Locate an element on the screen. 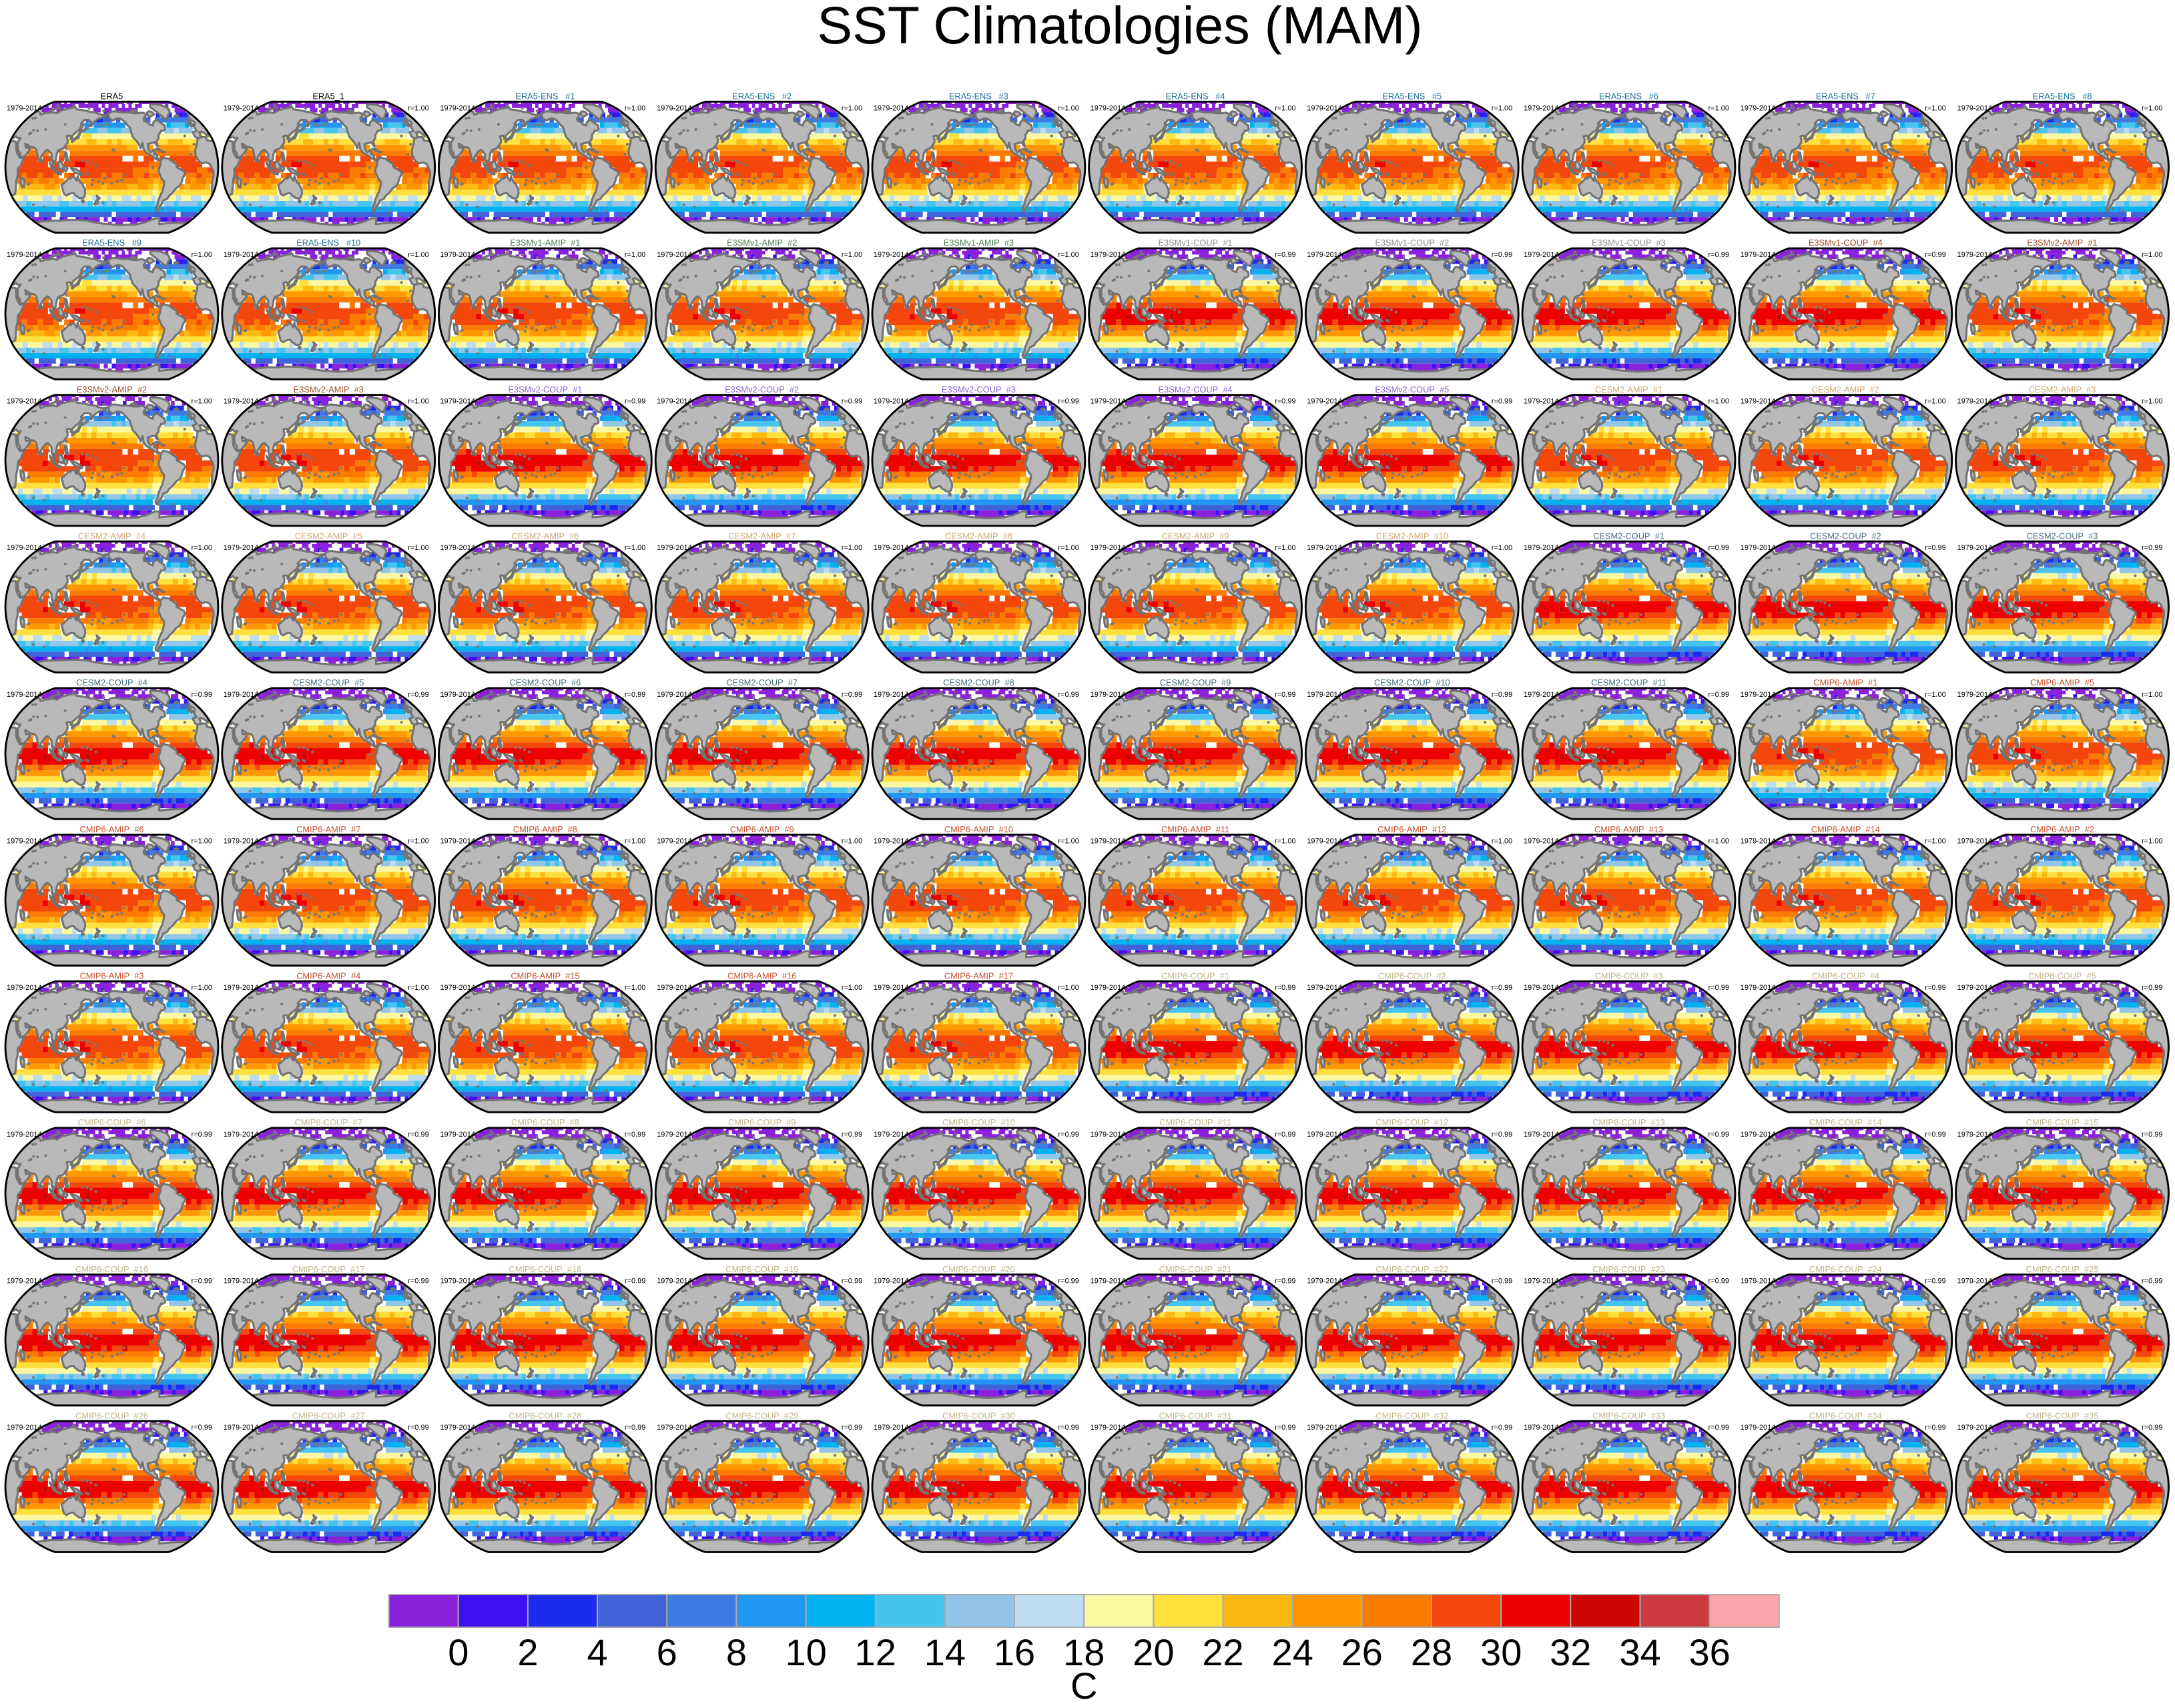 The width and height of the screenshot is (2175, 1708). svg-text: CMIP6-COUP #9 is located at coordinates (762, 1122).